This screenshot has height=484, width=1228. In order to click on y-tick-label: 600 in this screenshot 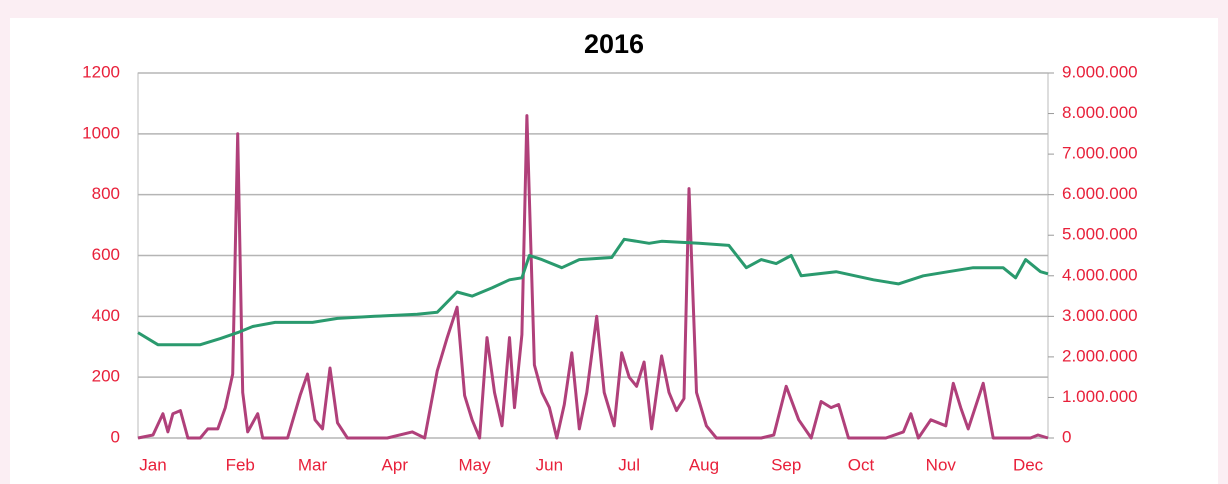, I will do `click(106, 254)`.